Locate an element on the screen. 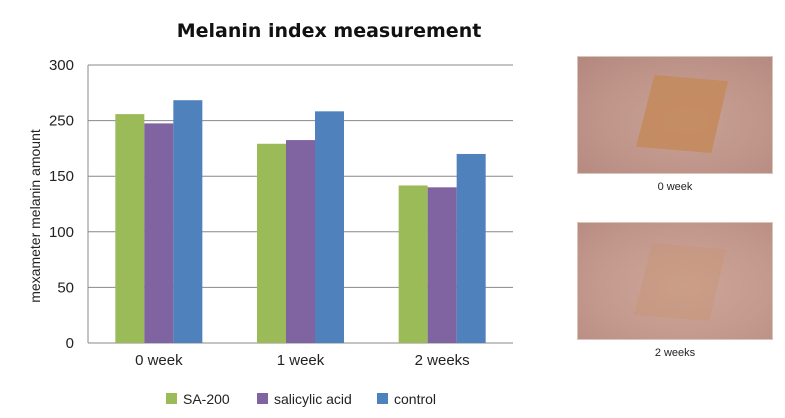 Image resolution: width=785 pixels, height=418 pixels. bar-control-0-week is located at coordinates (188, 221).